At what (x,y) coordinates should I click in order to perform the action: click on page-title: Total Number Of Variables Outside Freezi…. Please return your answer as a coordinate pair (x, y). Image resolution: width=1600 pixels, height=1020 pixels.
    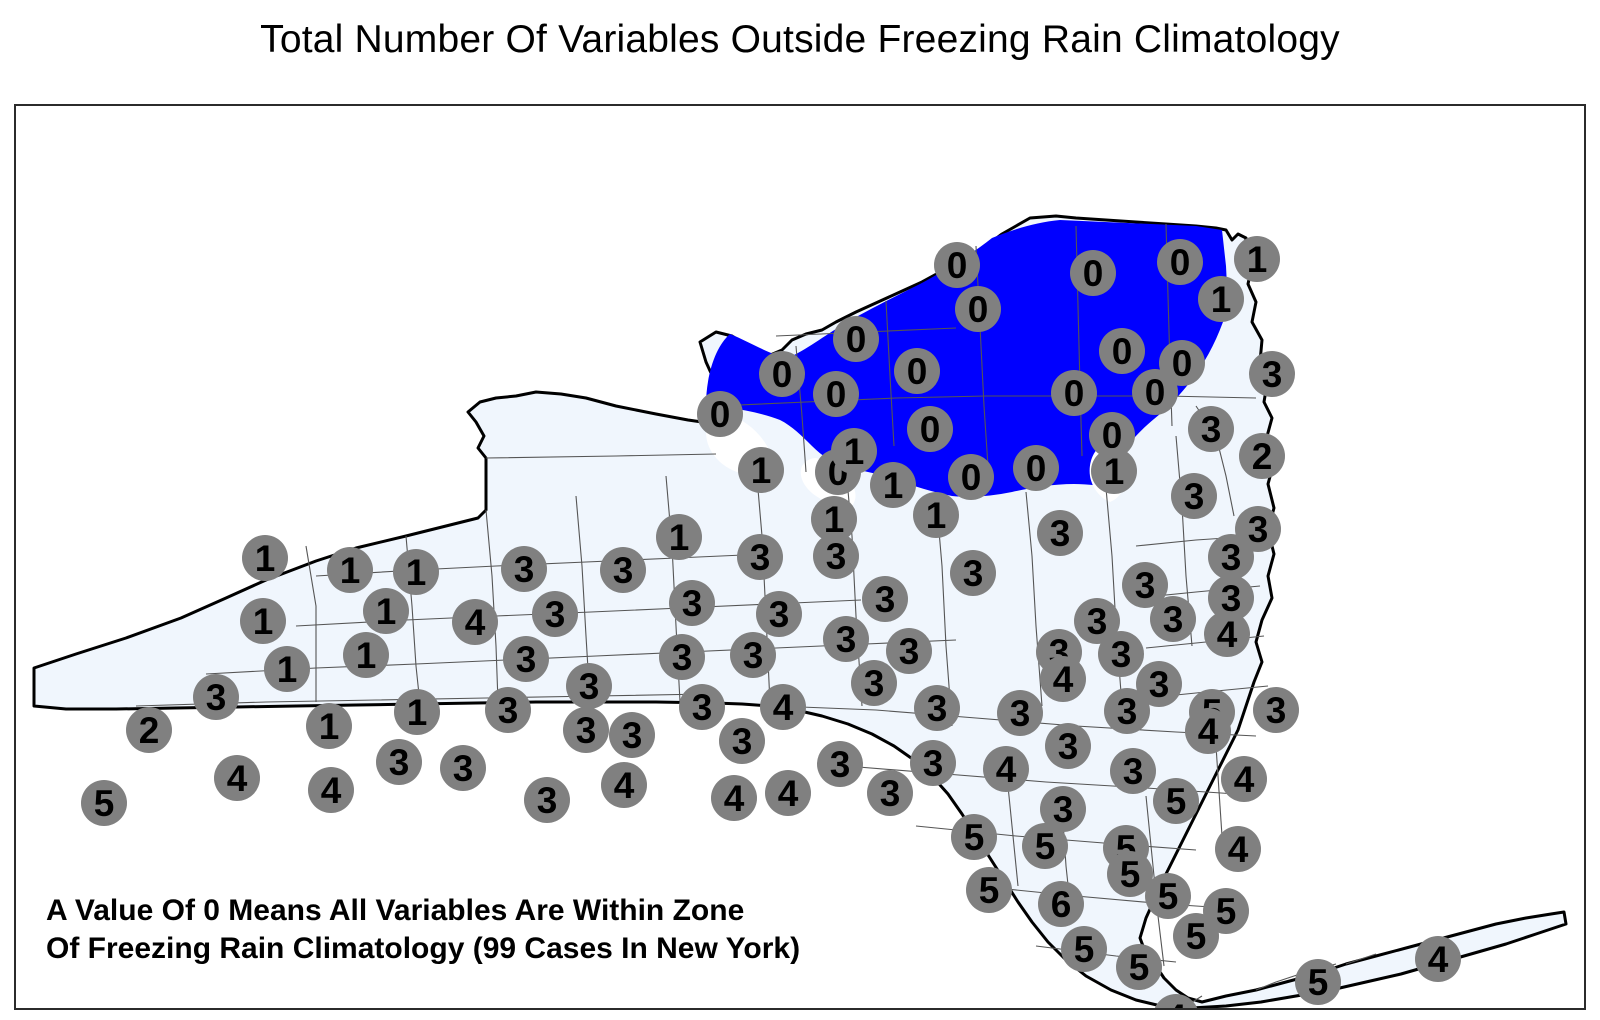
    Looking at the image, I should click on (800, 39).